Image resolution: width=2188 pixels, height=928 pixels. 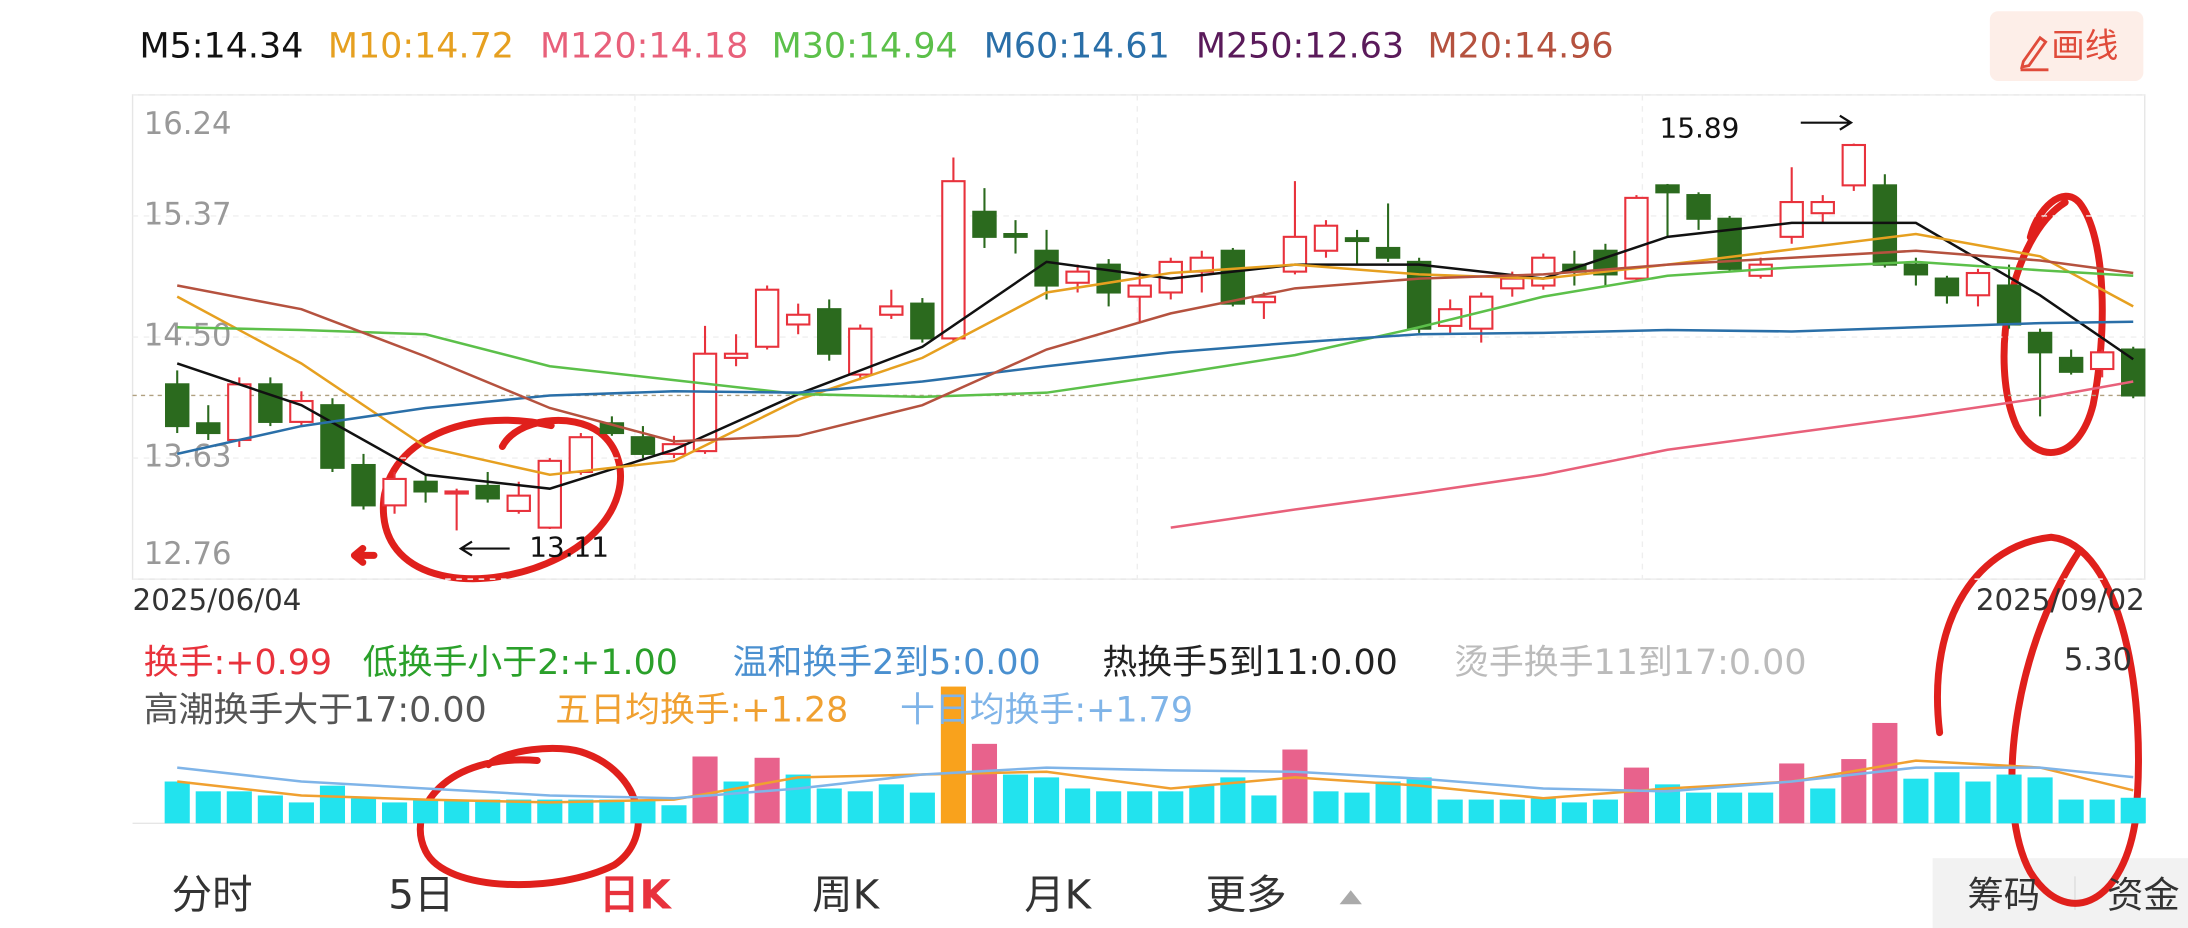 What do you see at coordinates (2060, 600) in the screenshot?
I see `x-tick-label: 2025/09/02` at bounding box center [2060, 600].